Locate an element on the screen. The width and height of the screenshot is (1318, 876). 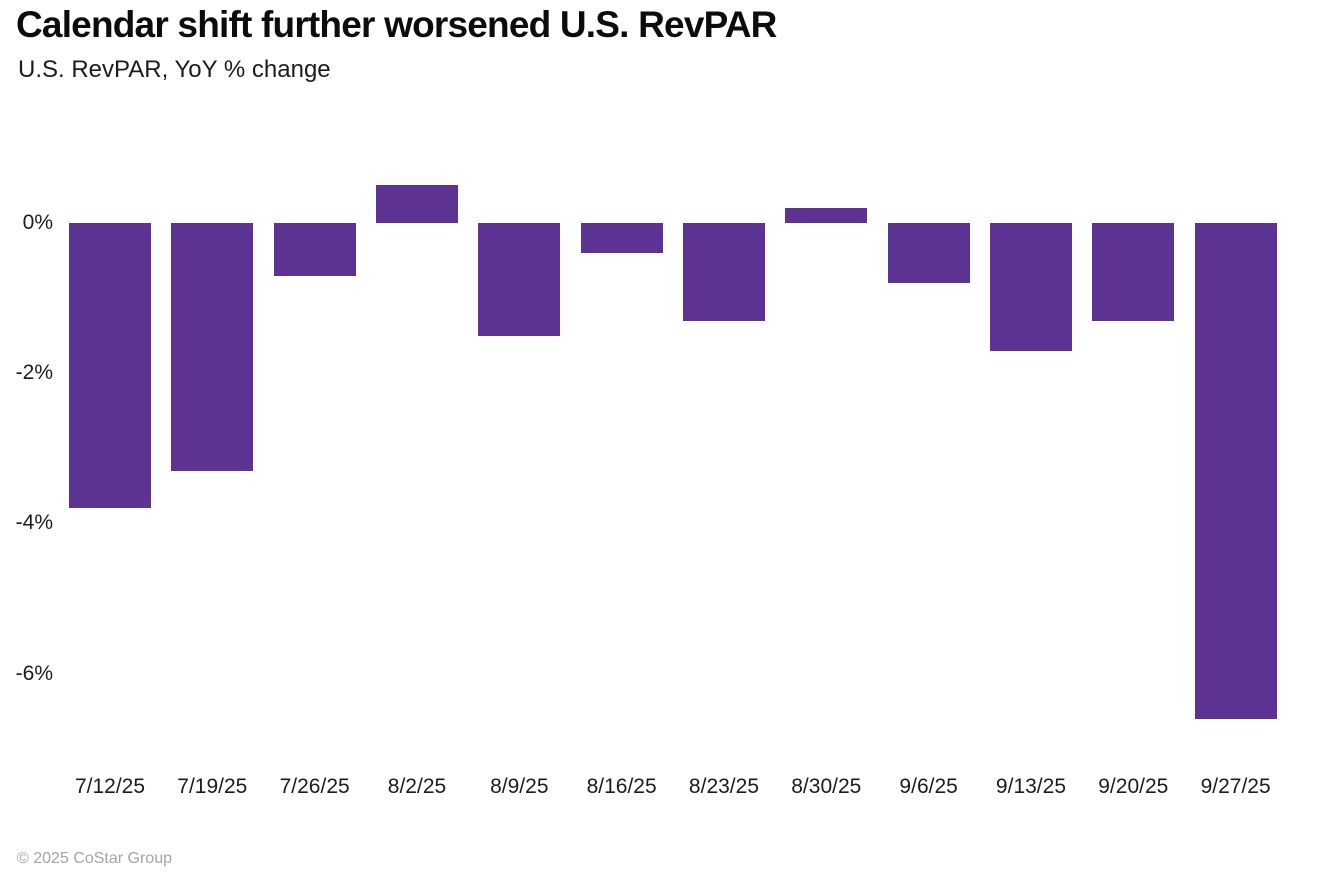
copyright-note: © 2025 CoStar Group is located at coordinates (94, 858).